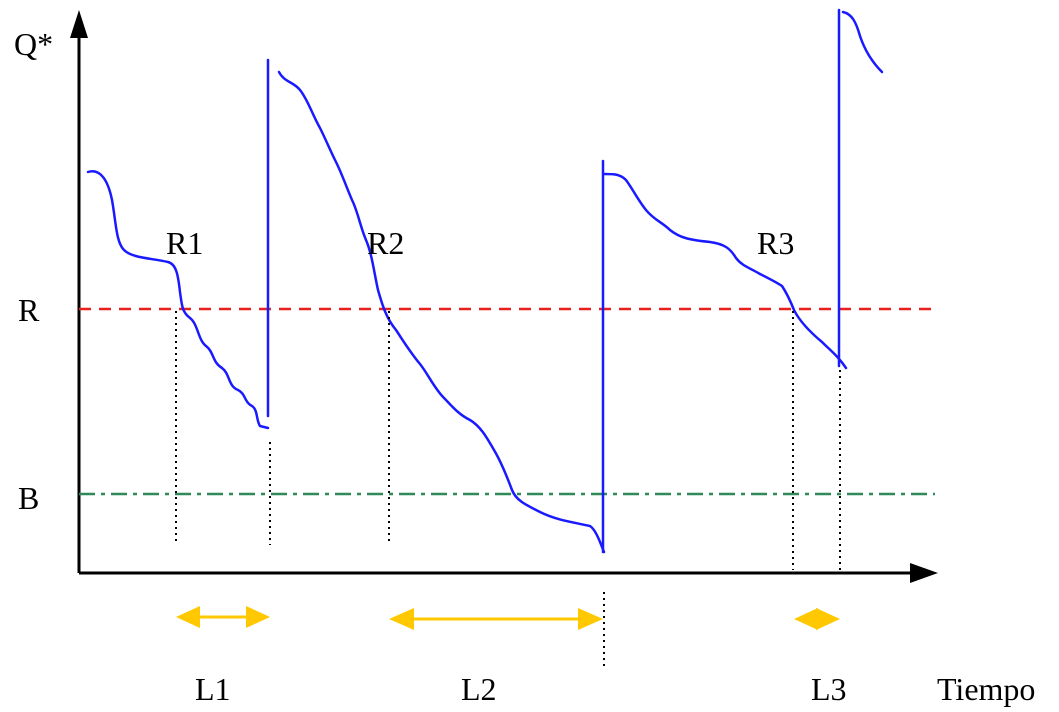 The image size is (1059, 712). I want to click on y-axis-arrowhead, so click(79, 24).